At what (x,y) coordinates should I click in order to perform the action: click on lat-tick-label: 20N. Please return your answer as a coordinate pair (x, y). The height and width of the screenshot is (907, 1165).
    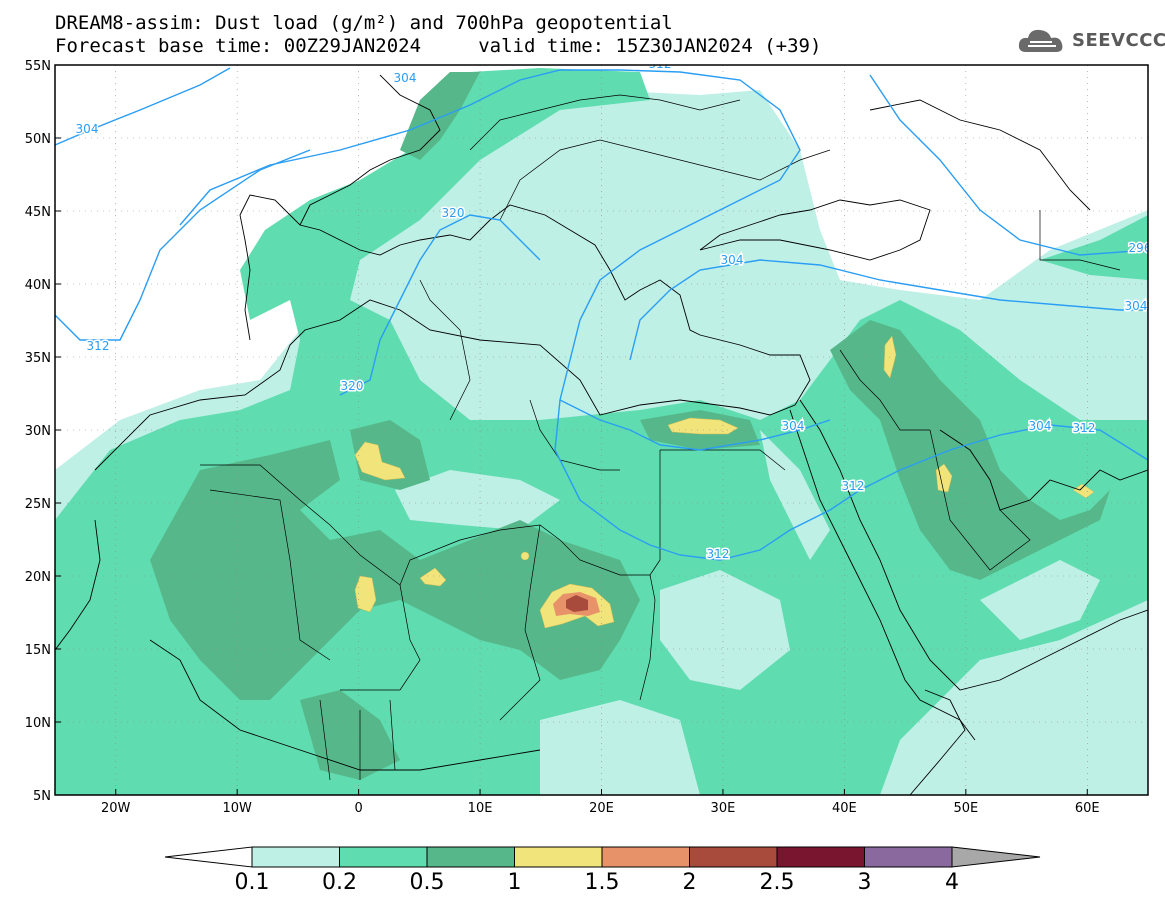
    Looking at the image, I should click on (38, 577).